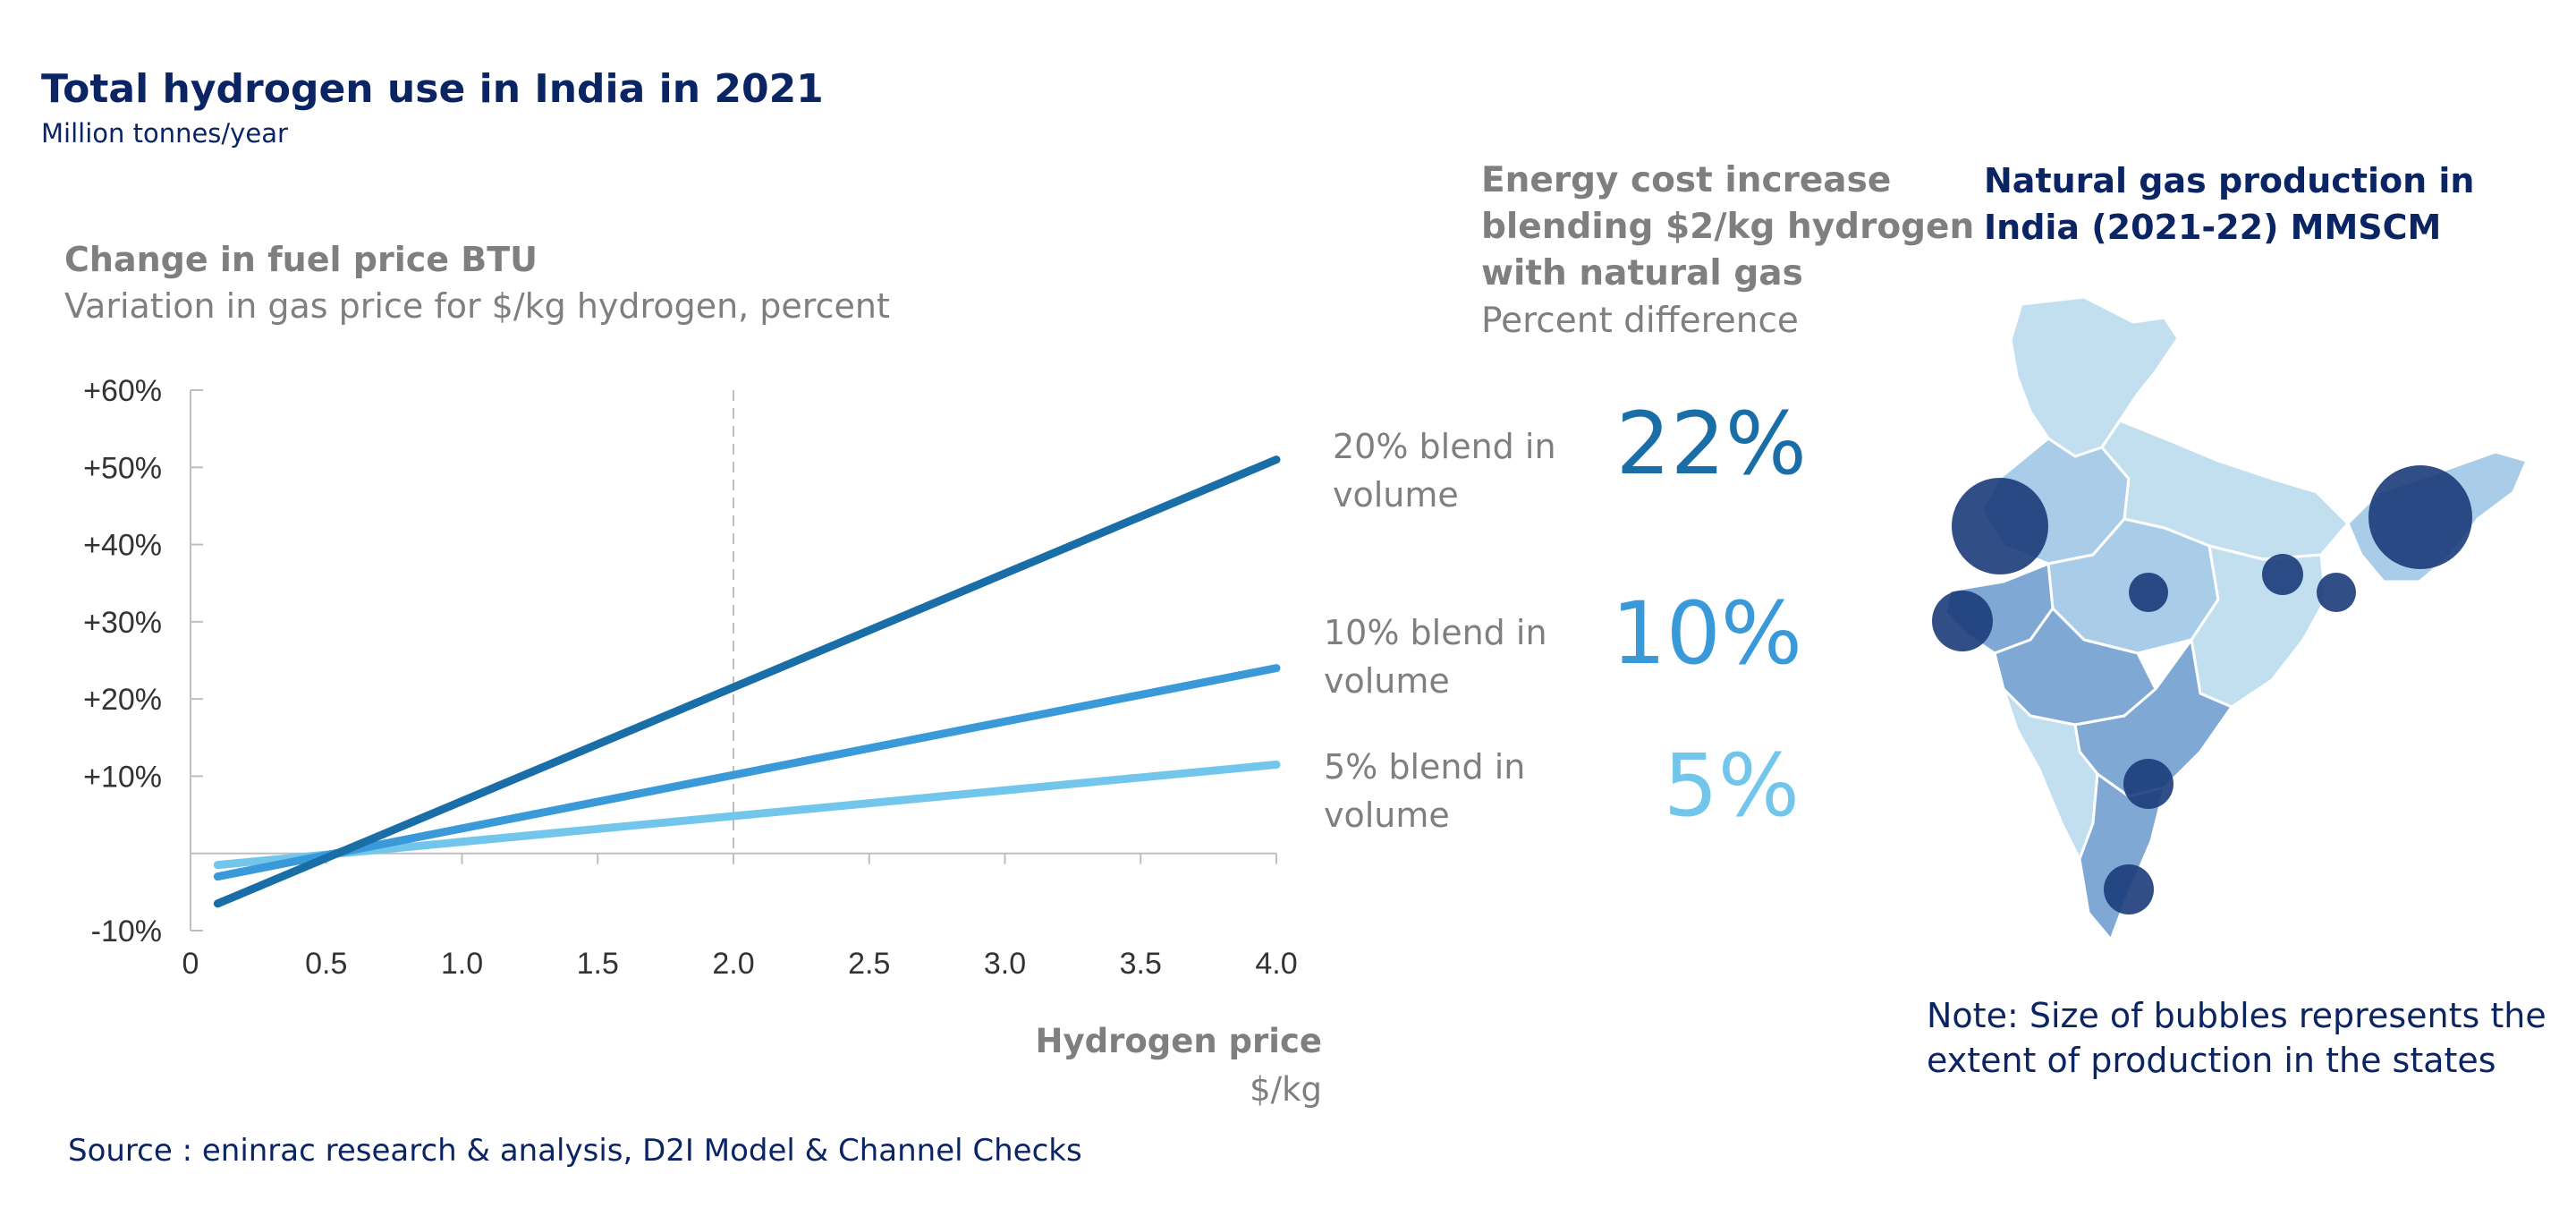  I want to click on series-label-20: 20% blend in volume, so click(1444, 471).